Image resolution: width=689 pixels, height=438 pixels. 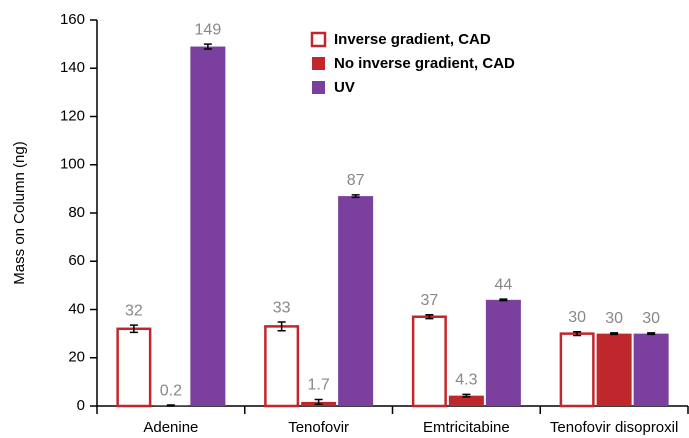 I want to click on value-label: 4.3, so click(x=466, y=380).